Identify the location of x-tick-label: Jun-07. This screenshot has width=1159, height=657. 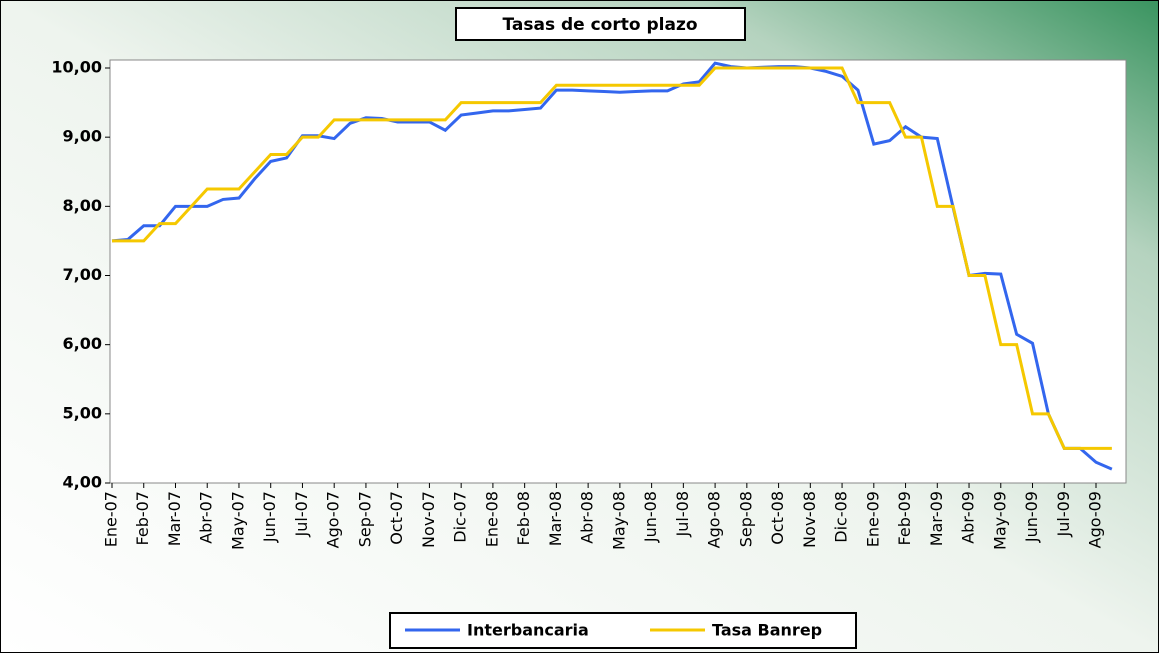
(269, 517).